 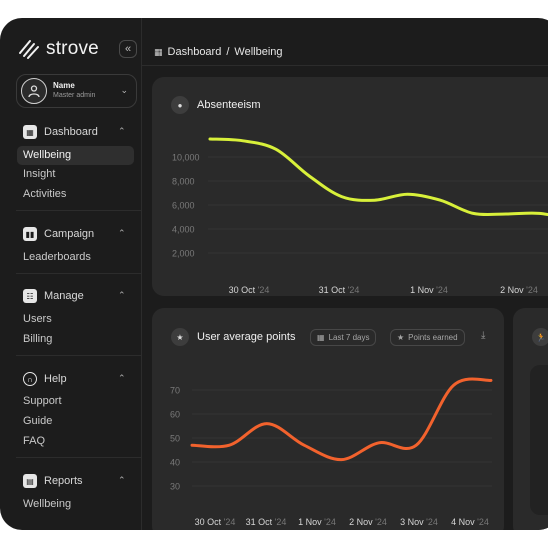 I want to click on profile-role: Master admin, so click(x=74, y=95).